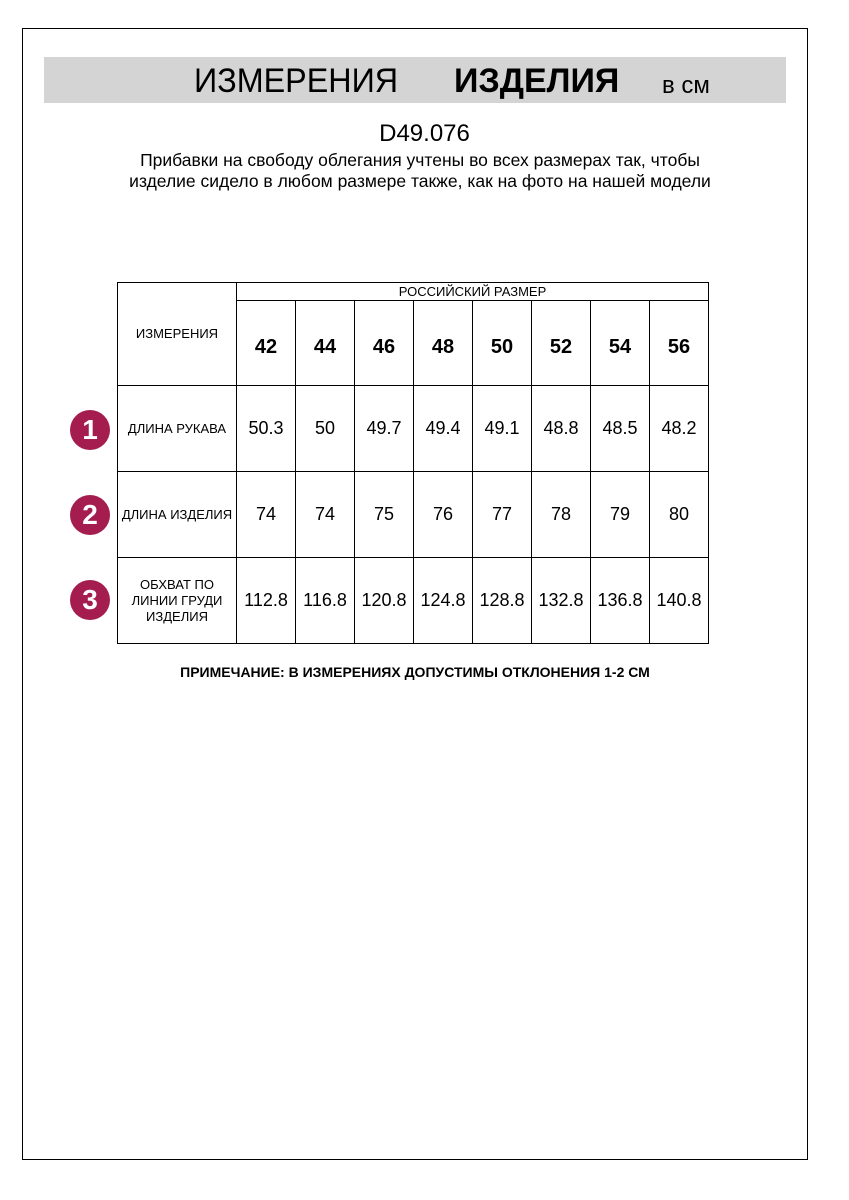 This screenshot has width=849, height=1200. Describe the element at coordinates (679, 514) in the screenshot. I see `value-cell: 80` at that location.